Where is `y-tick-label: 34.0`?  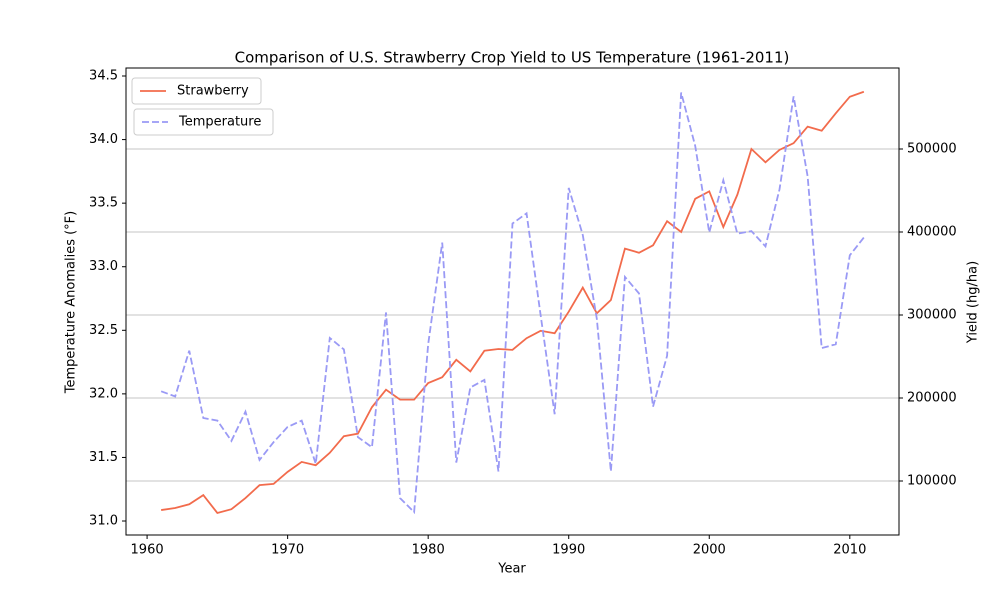
y-tick-label: 34.0 is located at coordinates (103, 139).